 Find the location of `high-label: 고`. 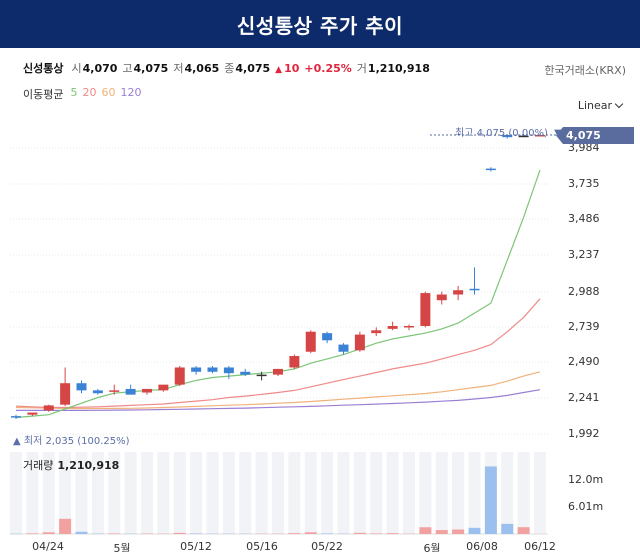

high-label: 고 is located at coordinates (127, 68).